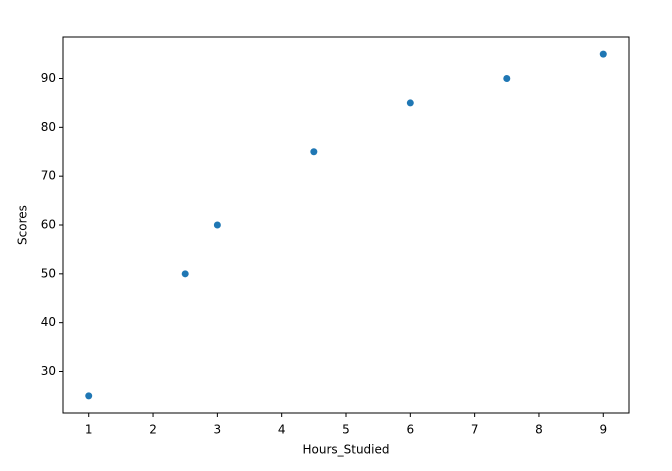 The width and height of the screenshot is (672, 471). Describe the element at coordinates (346, 430) in the screenshot. I see `x-tick-label: 5` at that location.